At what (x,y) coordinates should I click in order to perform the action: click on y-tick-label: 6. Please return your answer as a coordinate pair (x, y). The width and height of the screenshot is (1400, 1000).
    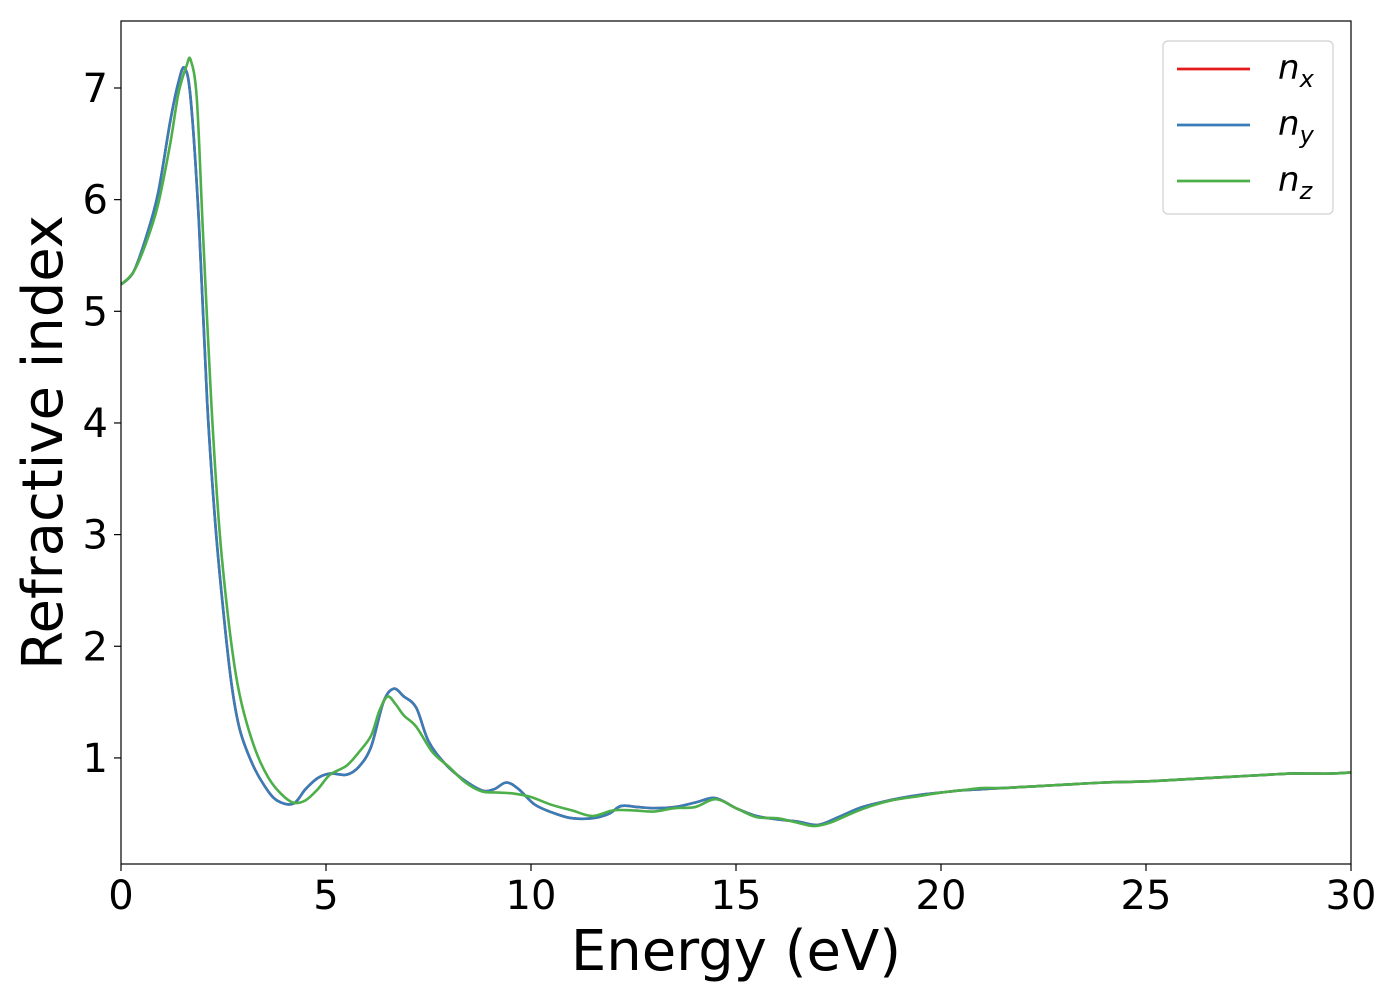
    Looking at the image, I should click on (95, 201).